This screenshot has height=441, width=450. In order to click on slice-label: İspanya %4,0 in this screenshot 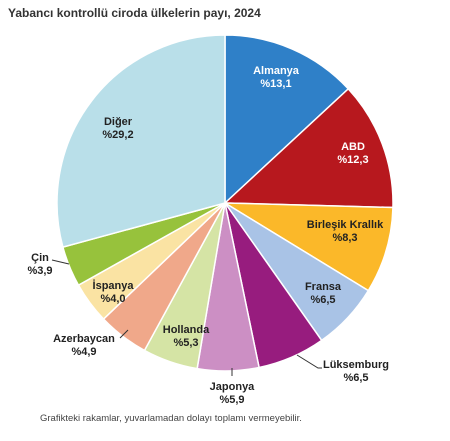, I will do `click(114, 292)`.